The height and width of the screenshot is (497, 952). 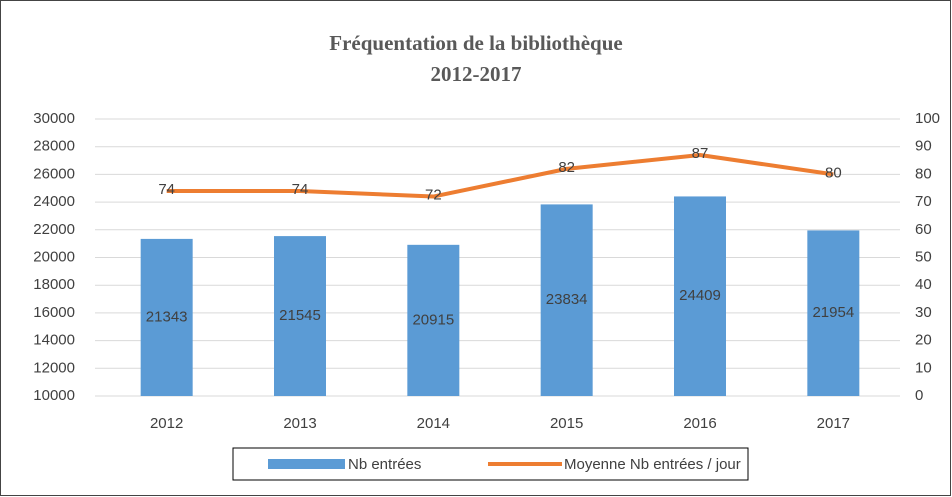 I want to click on y-tick-label: 12000, so click(x=54, y=367).